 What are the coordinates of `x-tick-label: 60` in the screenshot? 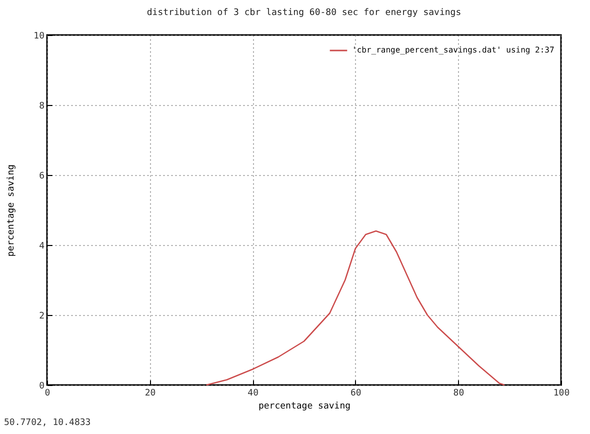 It's located at (356, 393).